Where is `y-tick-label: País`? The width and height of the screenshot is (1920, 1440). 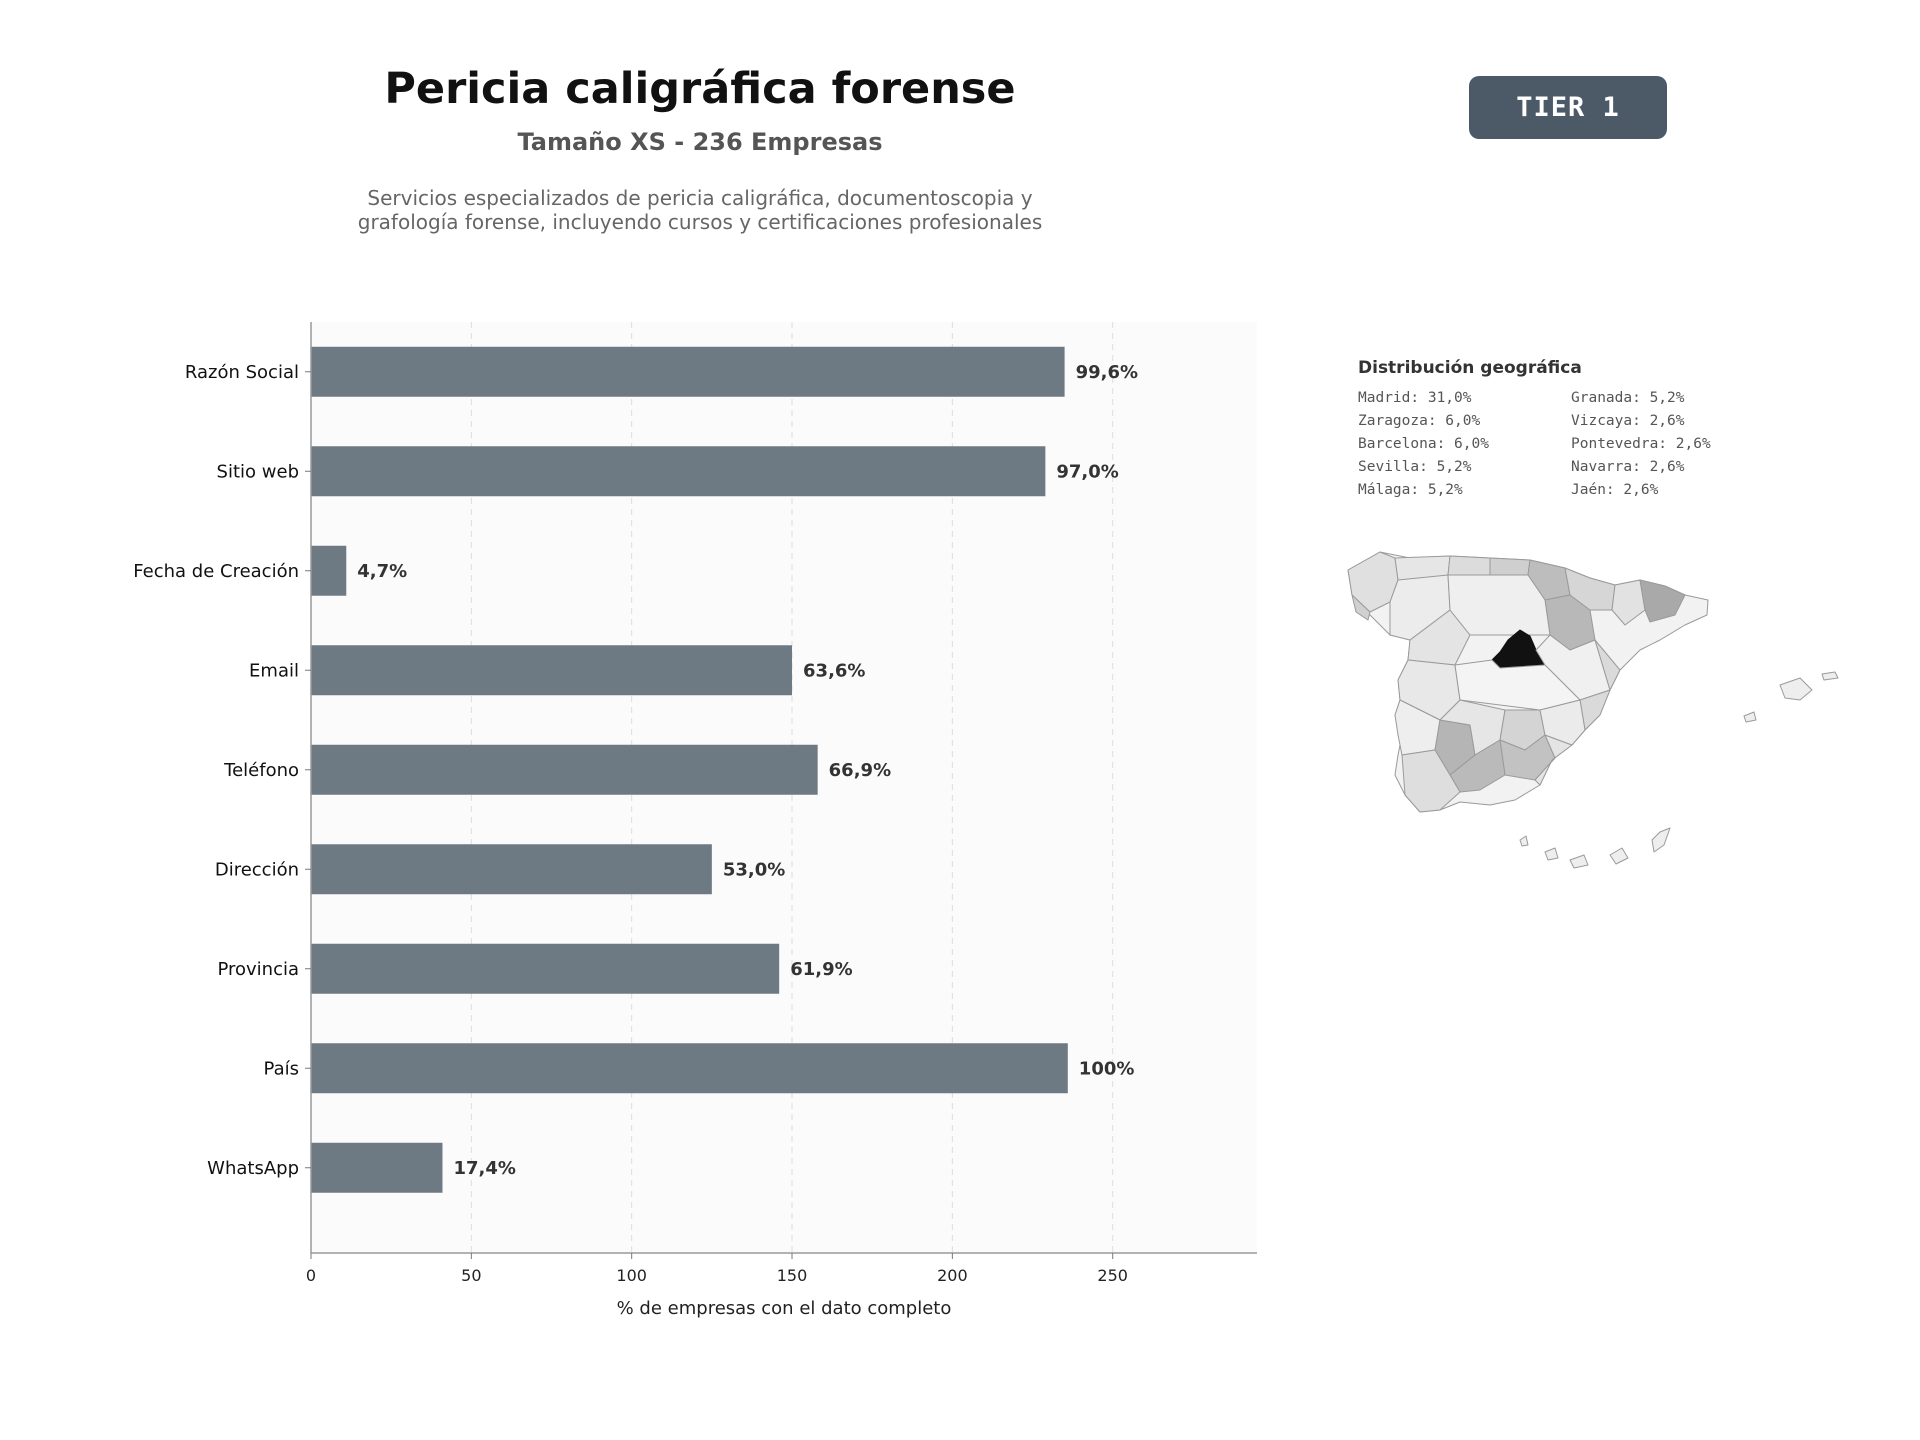
y-tick-label: País is located at coordinates (281, 1068).